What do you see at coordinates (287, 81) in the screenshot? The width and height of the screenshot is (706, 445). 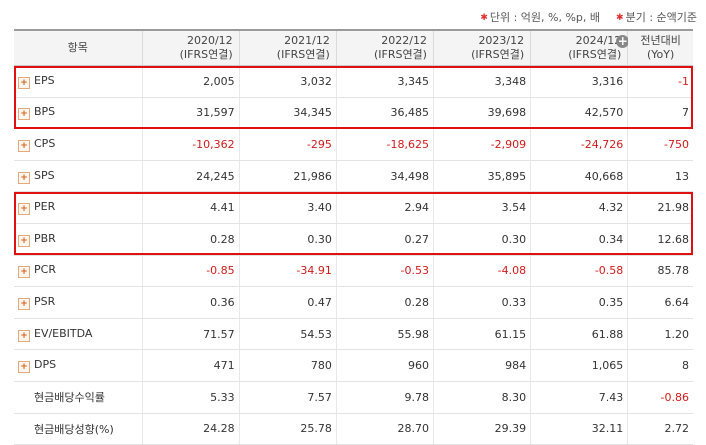 I see `cell-value: 3,032` at bounding box center [287, 81].